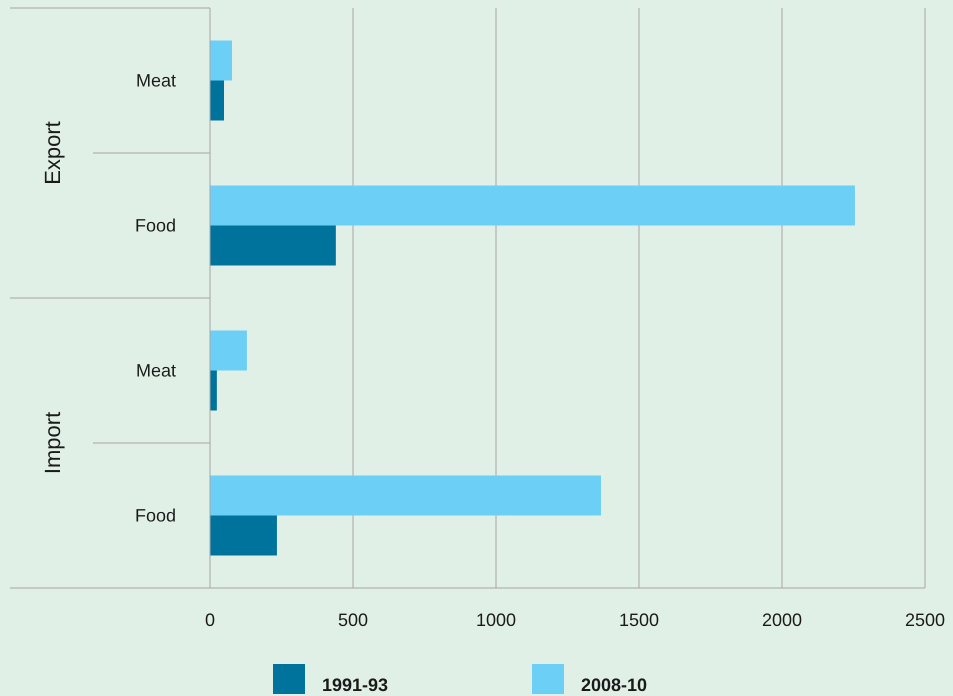 Image resolution: width=953 pixels, height=696 pixels. I want to click on x-tick-label: 0, so click(210, 620).